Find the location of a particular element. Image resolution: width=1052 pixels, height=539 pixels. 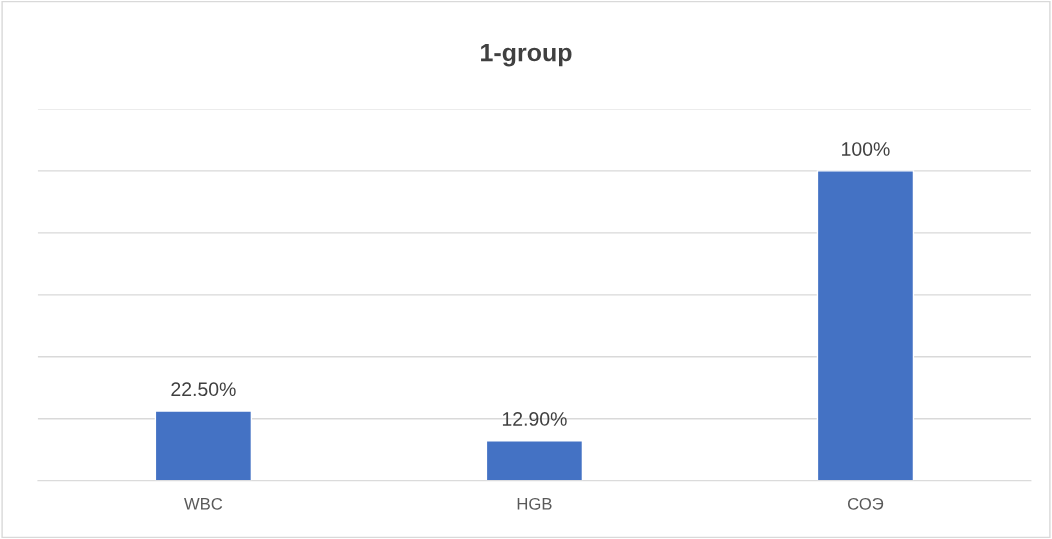

x-tick-label: СОЭ is located at coordinates (865, 503).